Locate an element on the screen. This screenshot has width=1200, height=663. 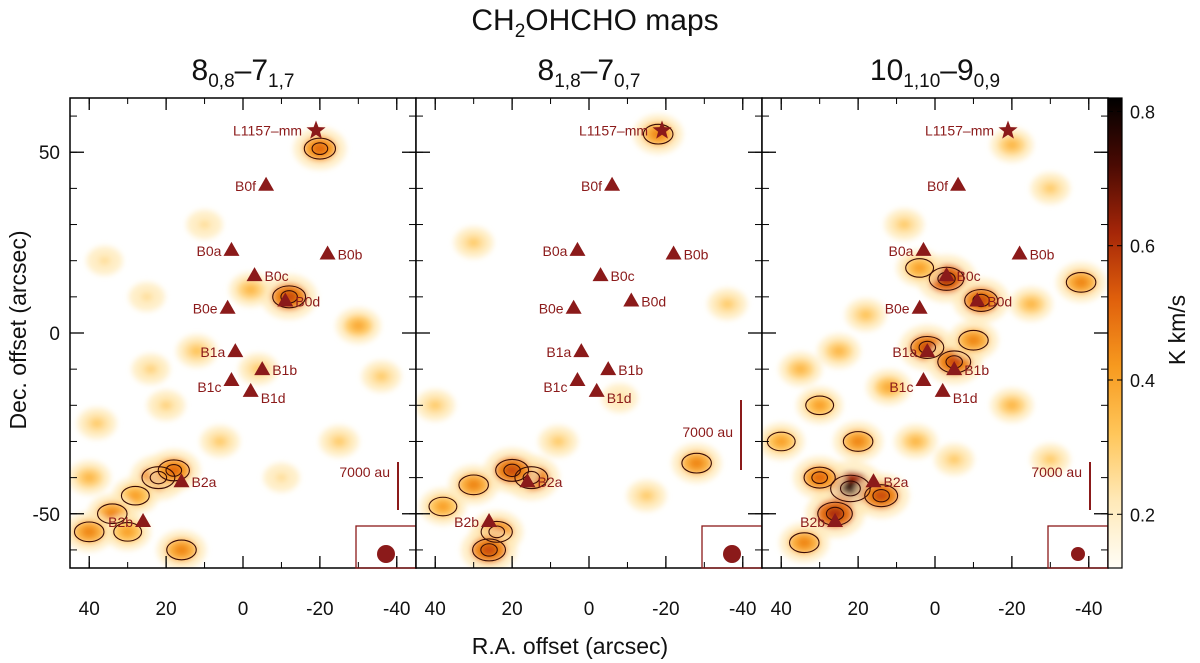
source-b1a: B1a is located at coordinates (222, 351).